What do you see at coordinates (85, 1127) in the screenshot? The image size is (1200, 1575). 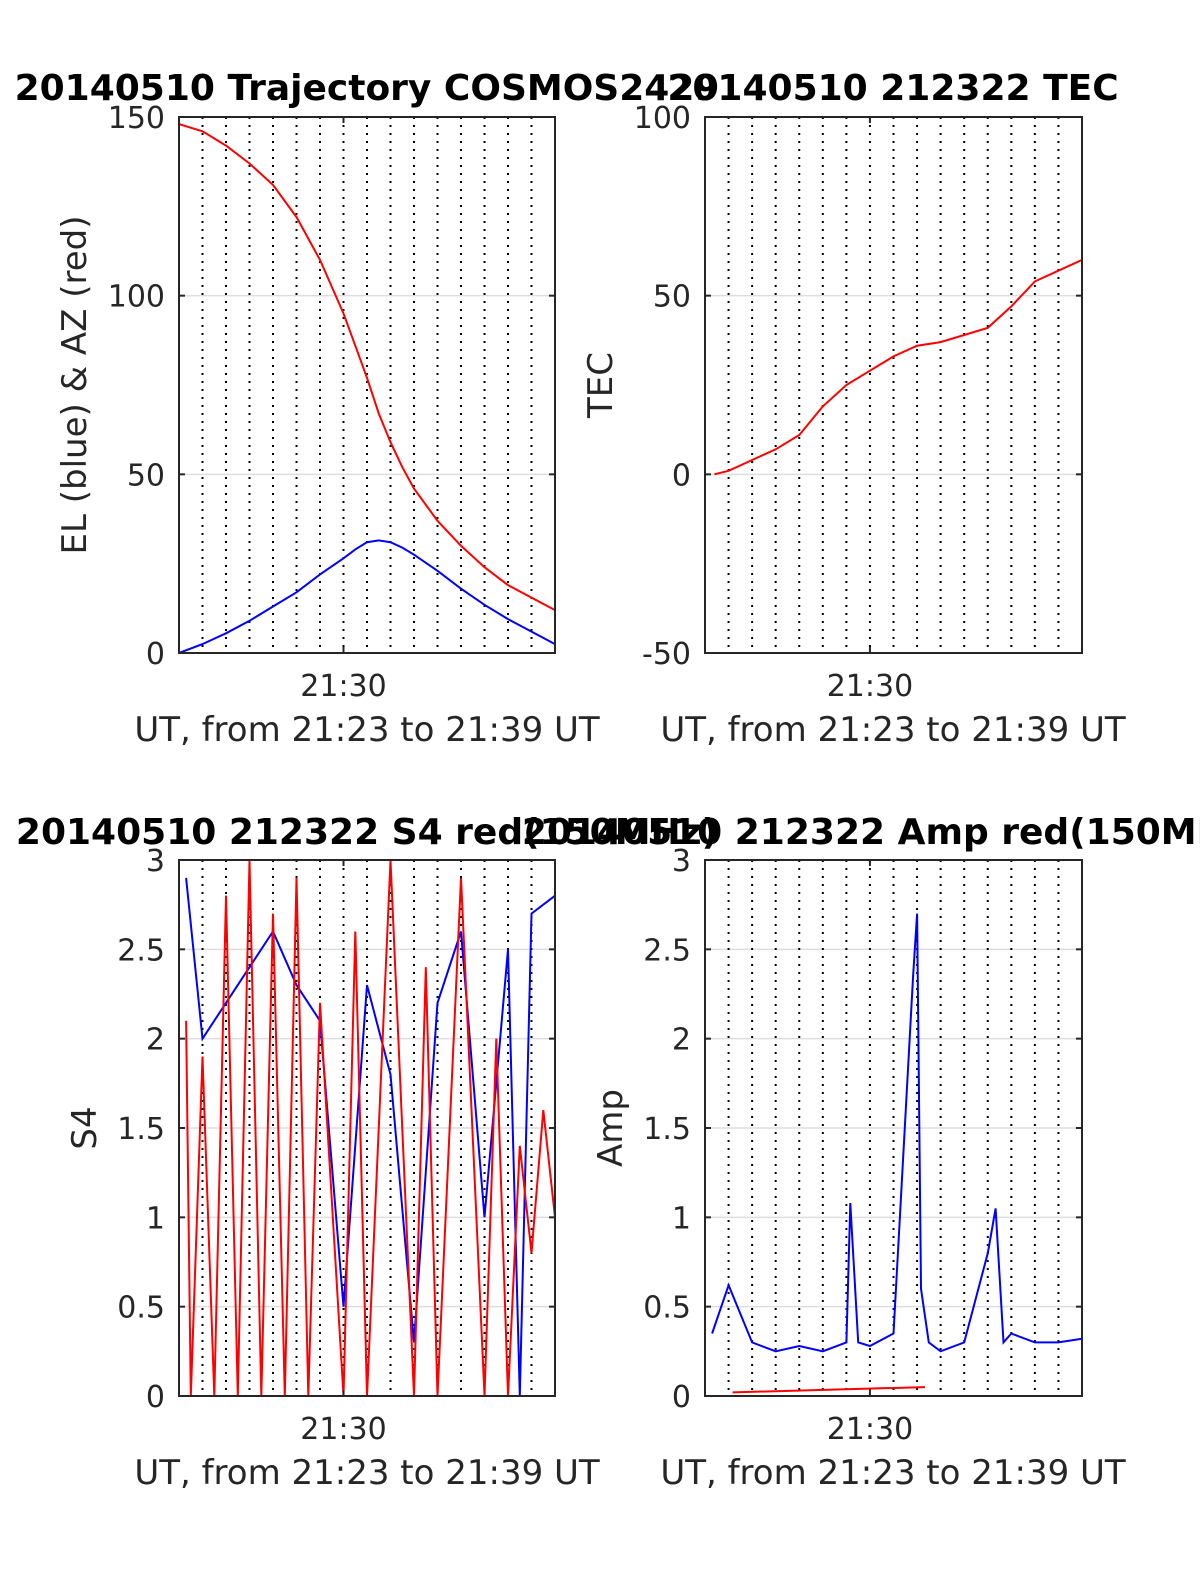 I see `y-axis-label: S4` at bounding box center [85, 1127].